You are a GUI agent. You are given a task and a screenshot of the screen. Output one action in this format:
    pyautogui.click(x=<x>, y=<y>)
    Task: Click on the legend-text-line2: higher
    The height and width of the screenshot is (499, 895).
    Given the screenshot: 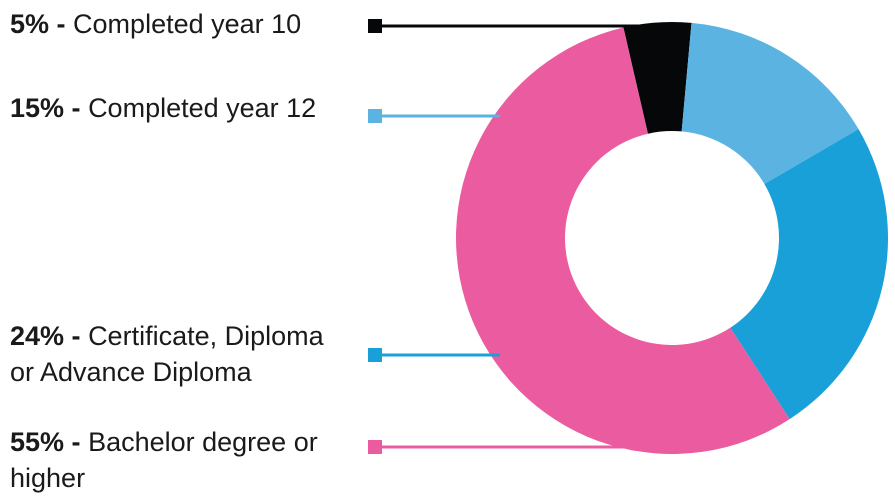 What is the action you would take?
    pyautogui.click(x=48, y=478)
    